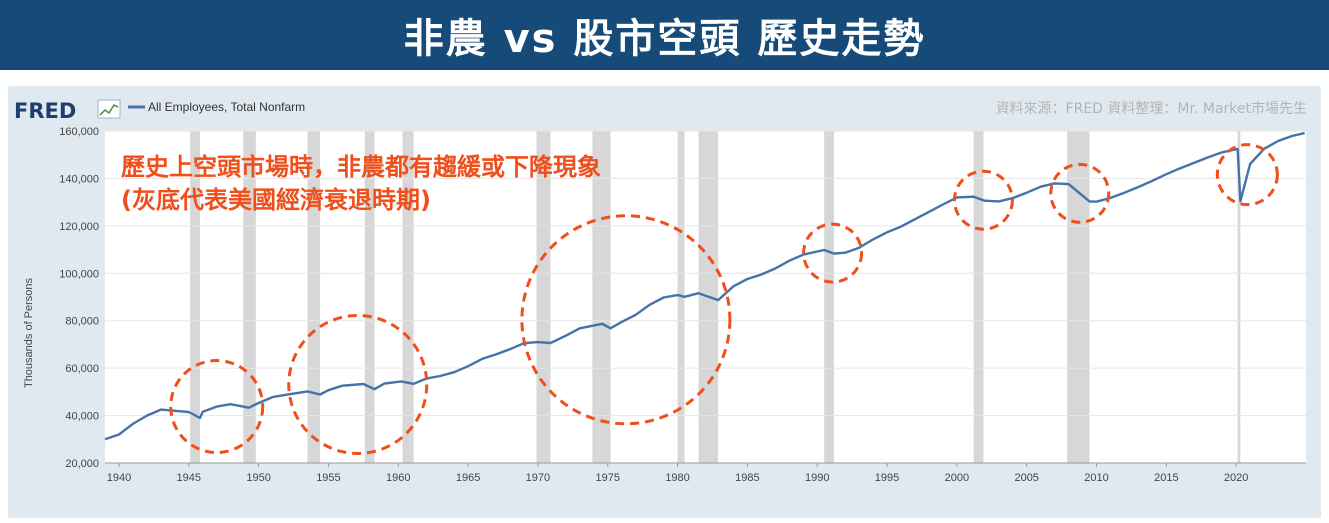 Image resolution: width=1329 pixels, height=523 pixels. Describe the element at coordinates (79, 227) in the screenshot. I see `y-tick-label: 120,000` at that location.